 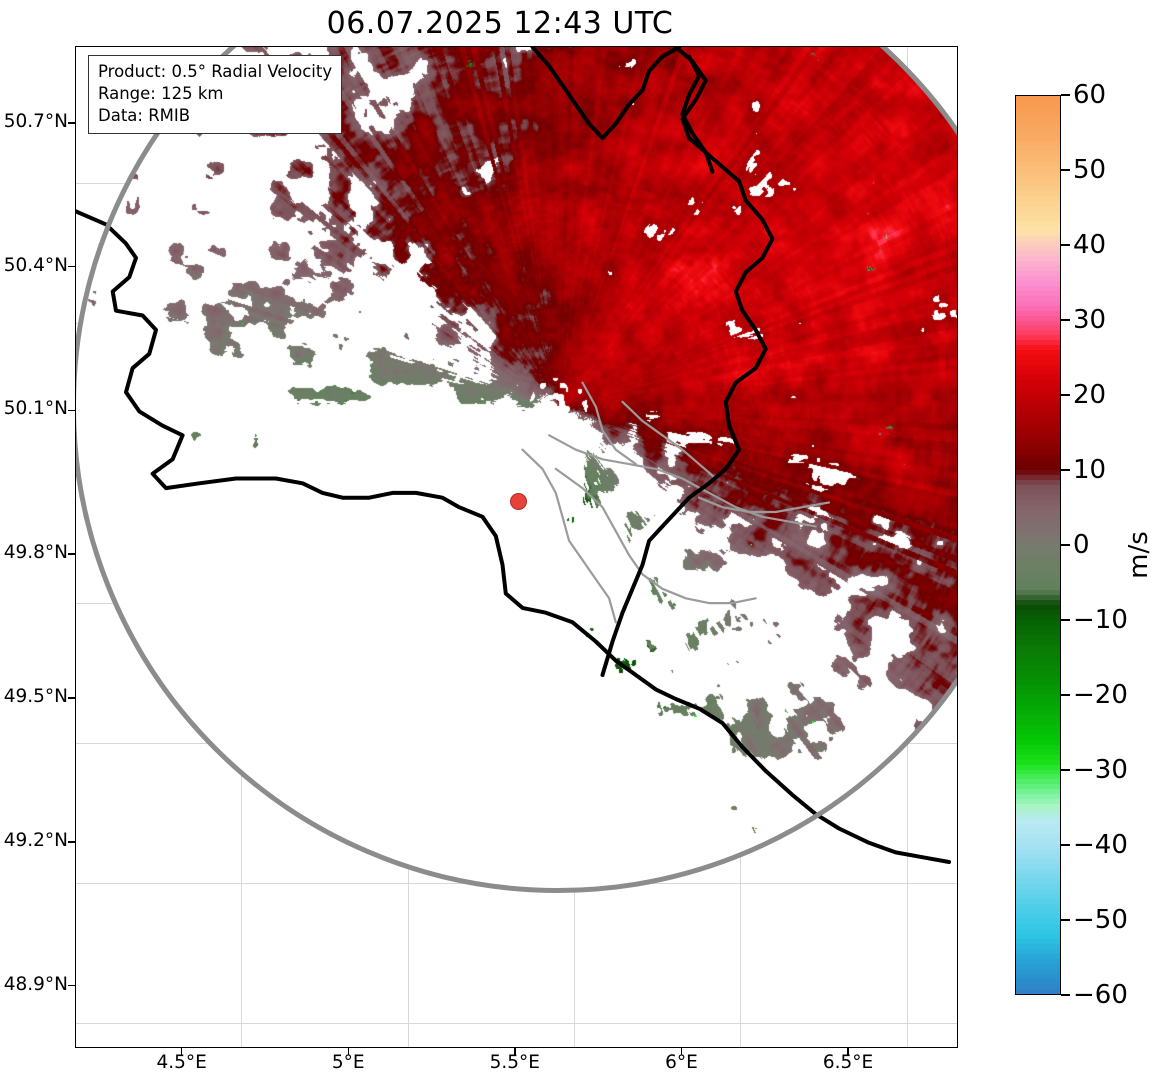 I want to click on x-axis-tick-label: 5°E, so click(x=348, y=1062).